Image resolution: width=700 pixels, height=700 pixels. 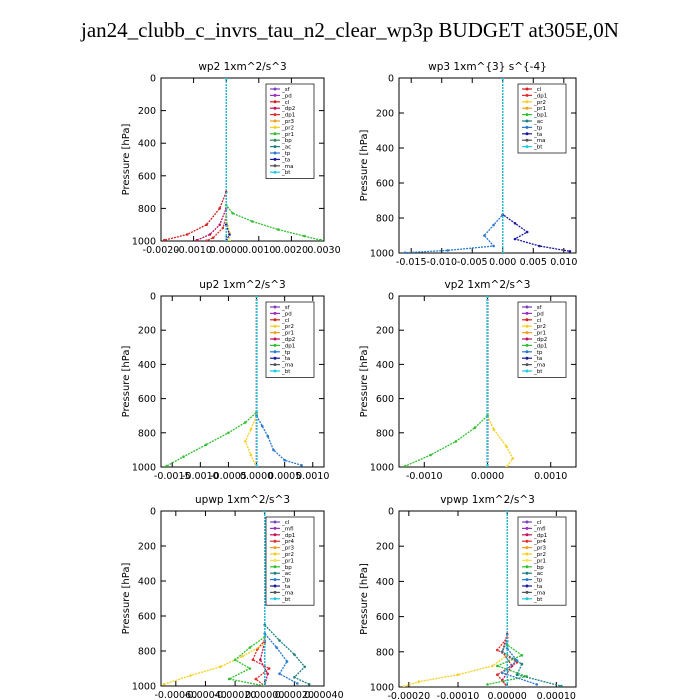 What do you see at coordinates (487, 67) in the screenshot?
I see `panel-title: wp3 1xm^{3} s^{-4}` at bounding box center [487, 67].